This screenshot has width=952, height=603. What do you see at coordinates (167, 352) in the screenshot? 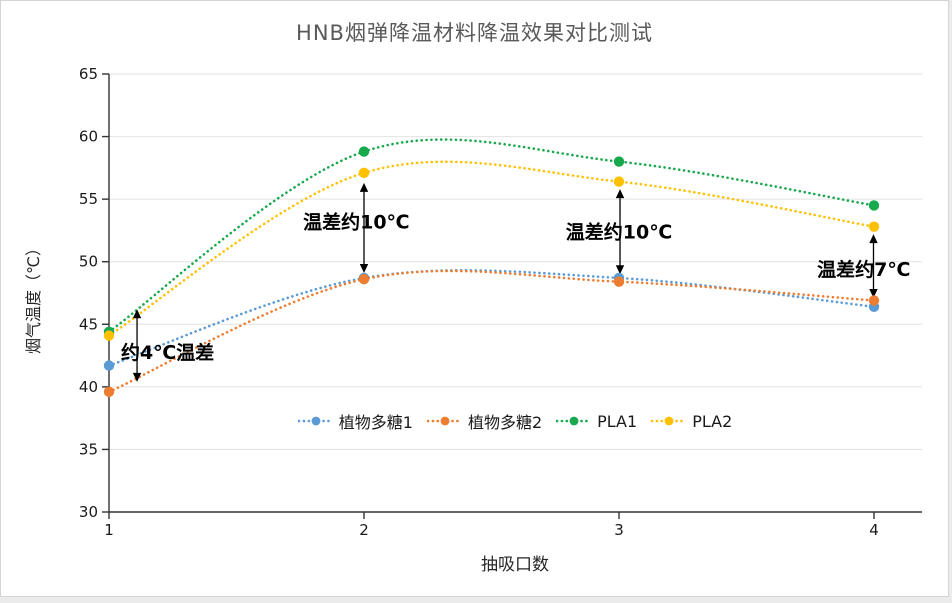
I see `annotation-text: 约4℃温差` at bounding box center [167, 352].